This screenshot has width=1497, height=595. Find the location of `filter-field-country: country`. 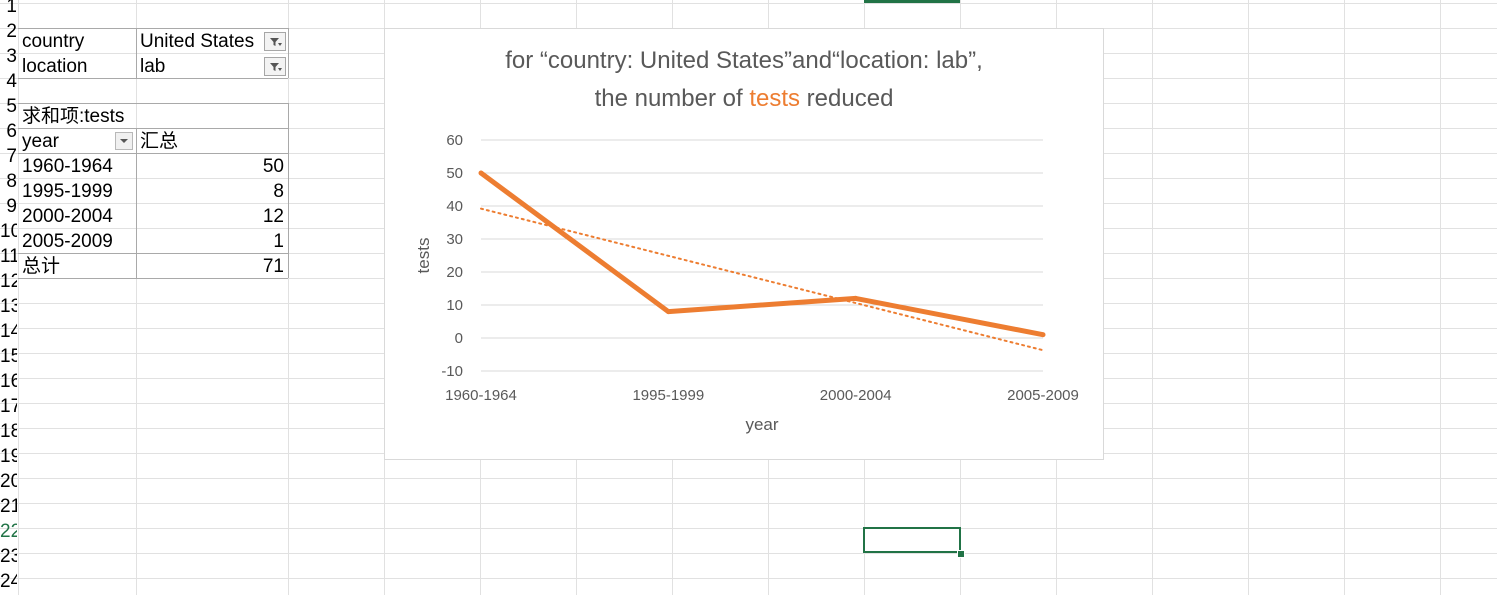

filter-field-country: country is located at coordinates (53, 41).